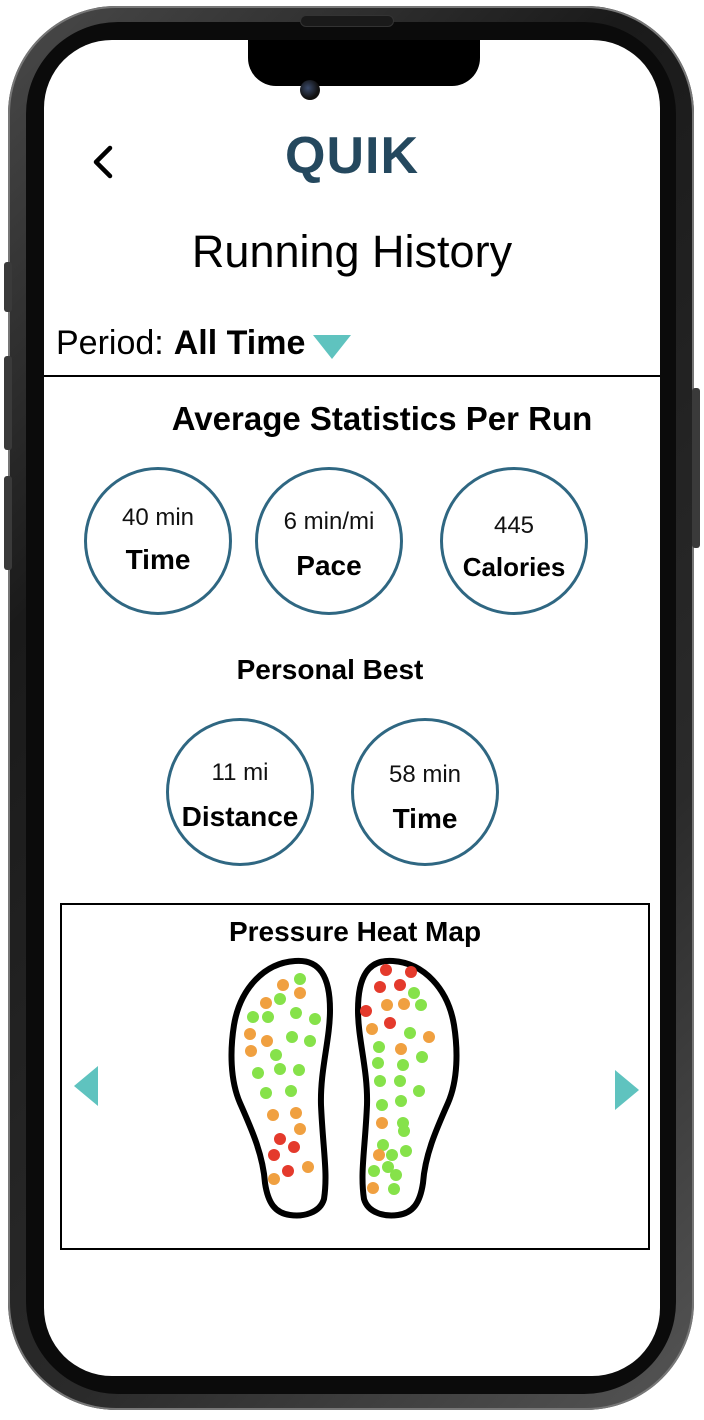  What do you see at coordinates (240, 816) in the screenshot?
I see `stat-label: Distance` at bounding box center [240, 816].